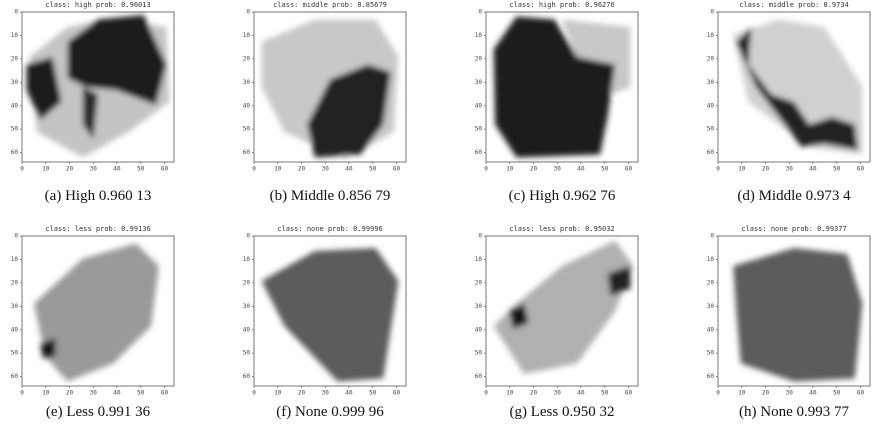  I want to click on panel-title: class: middle prob: 0.85679, so click(330, 5).